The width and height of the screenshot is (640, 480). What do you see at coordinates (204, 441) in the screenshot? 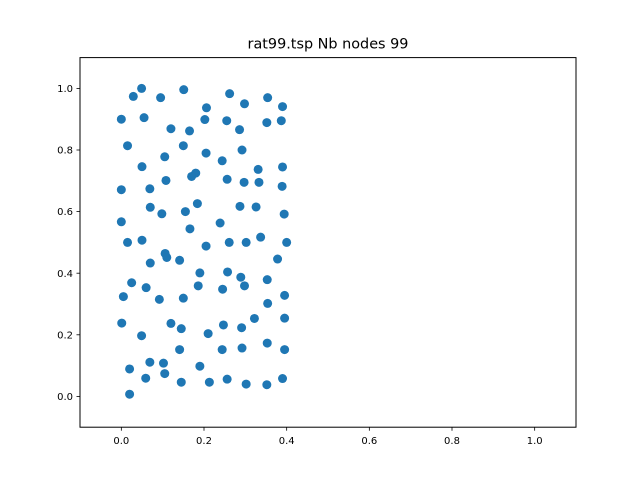
I see `x-tick-label: 0.2` at bounding box center [204, 441].